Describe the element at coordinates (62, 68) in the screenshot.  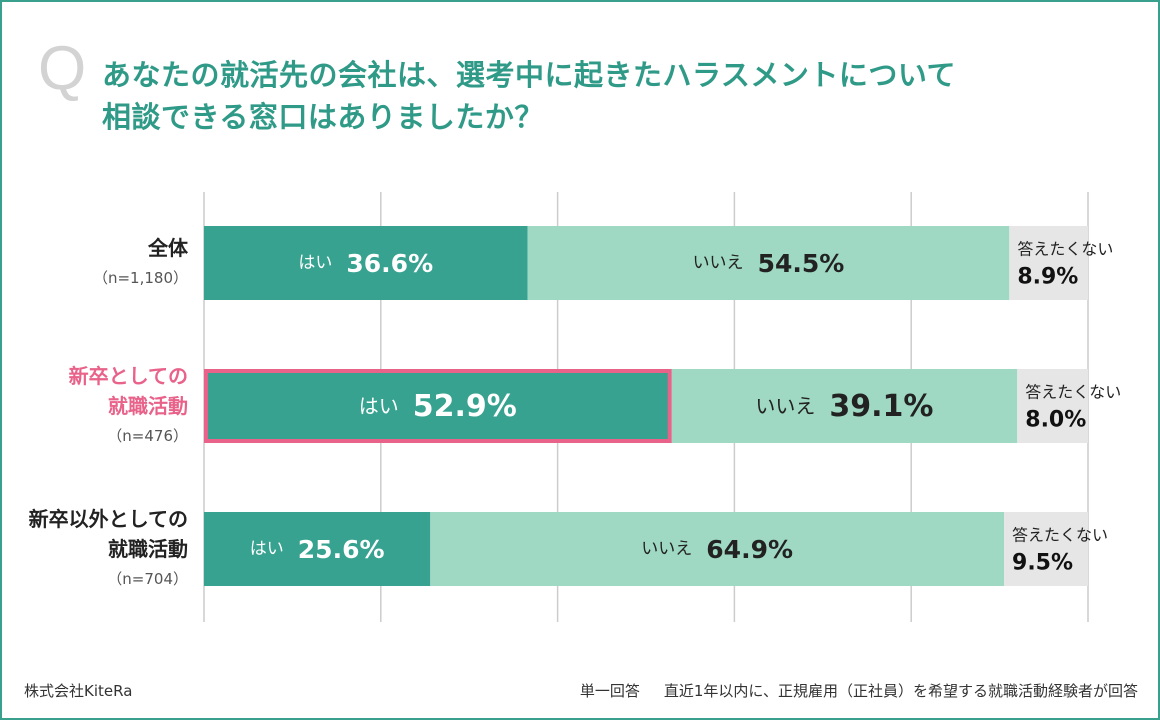
I see `question-mark-q: Q` at that location.